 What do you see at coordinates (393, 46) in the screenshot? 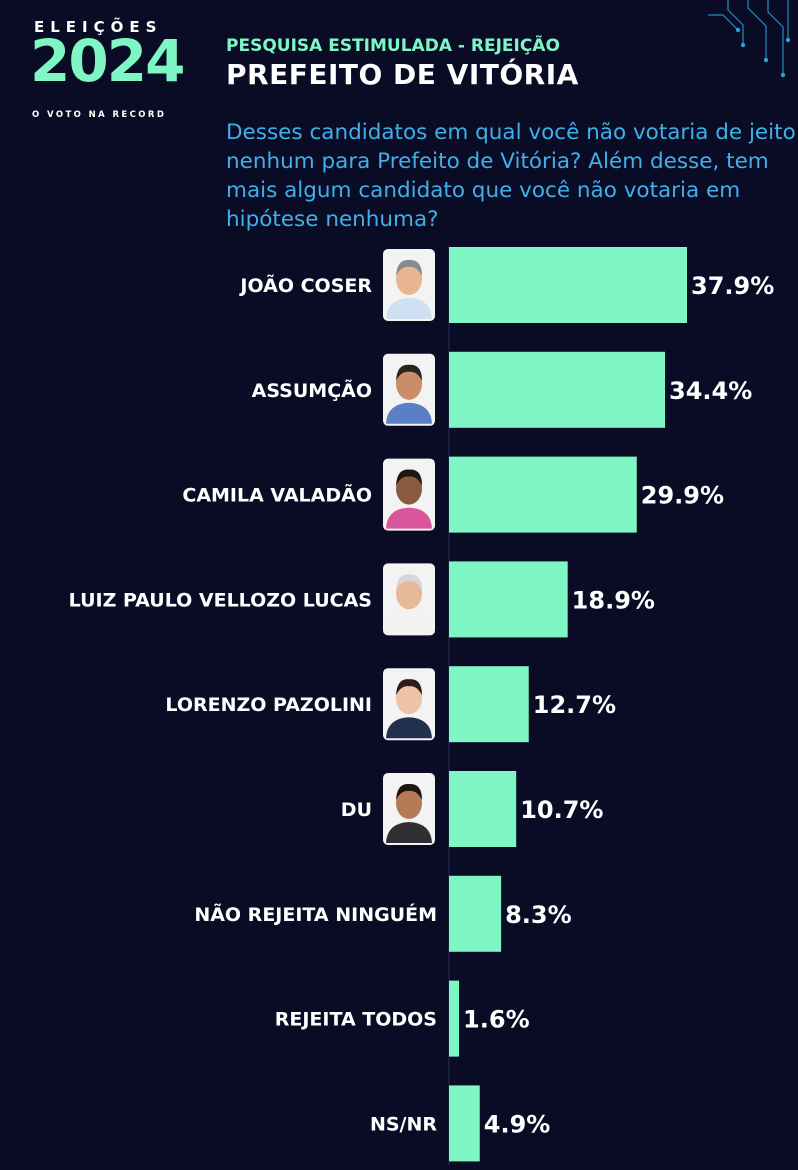
I see `chart-subtitle: PESQUISA ESTIMULADA - REJEIÇÃO` at bounding box center [393, 46].